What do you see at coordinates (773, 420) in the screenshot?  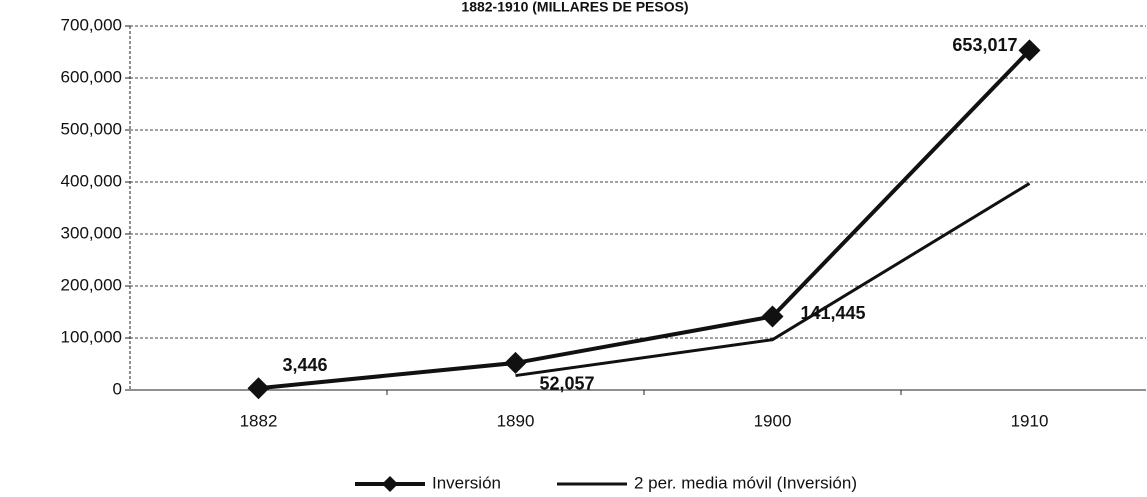 I see `x-tick-label: 1900` at bounding box center [773, 420].